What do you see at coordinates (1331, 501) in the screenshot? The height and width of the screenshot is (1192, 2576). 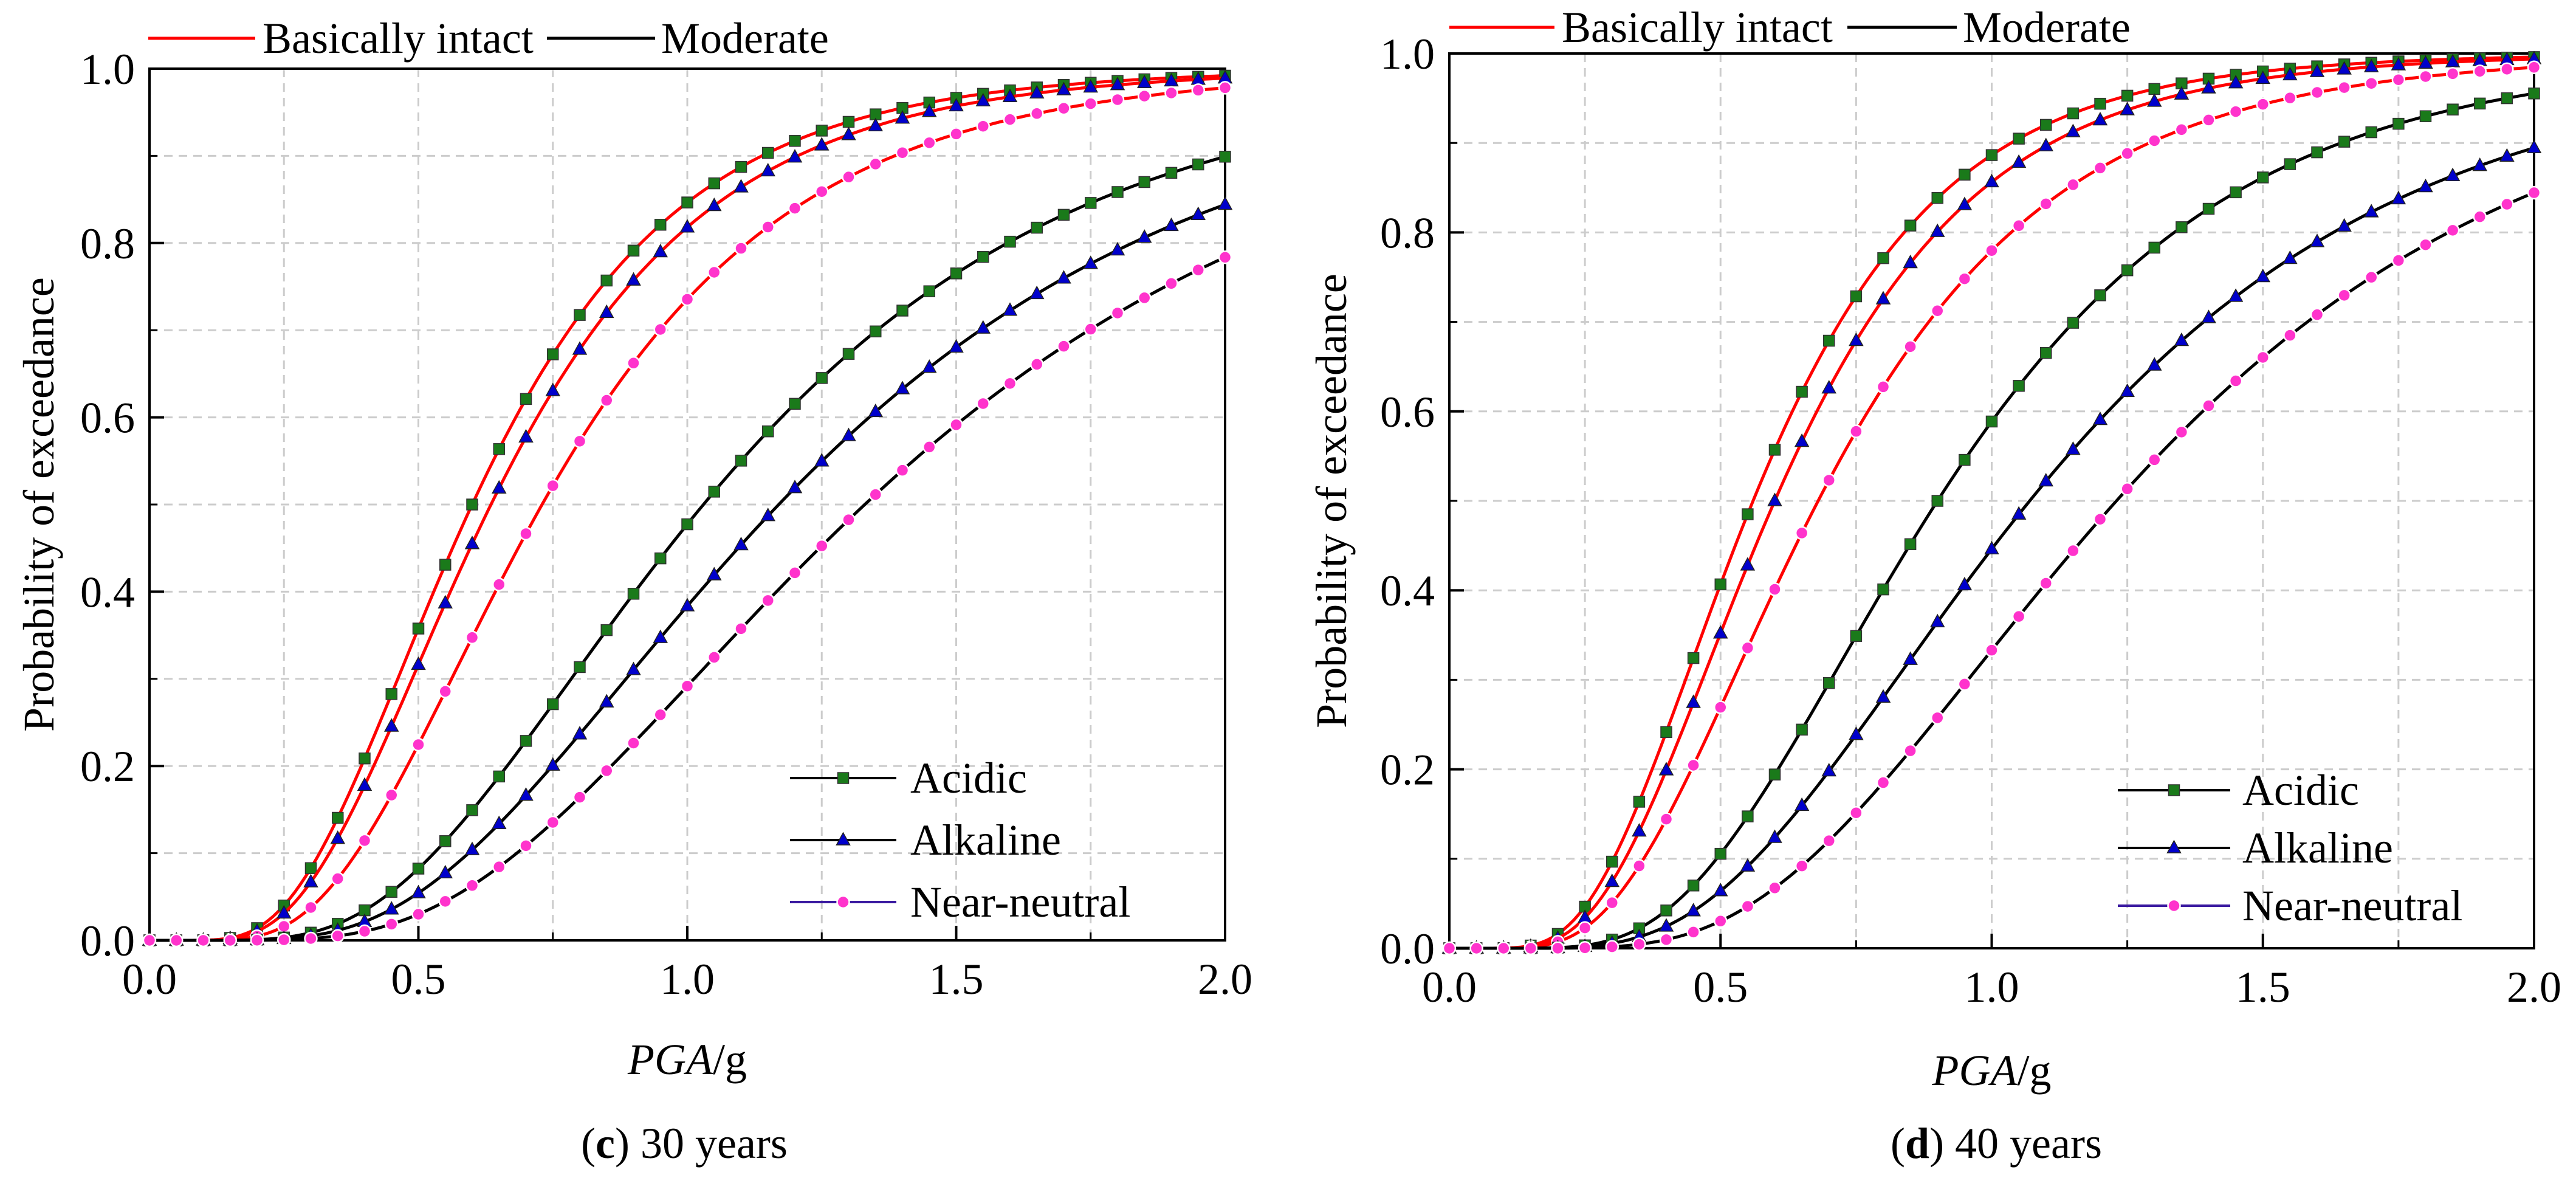 I see `y-axis-label: Probability of exceedance` at bounding box center [1331, 501].